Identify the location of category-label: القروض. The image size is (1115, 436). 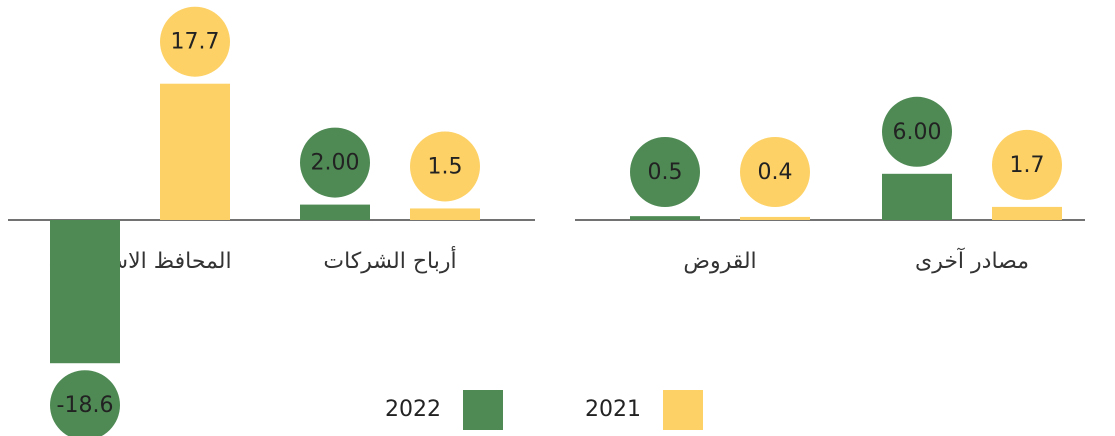
(719, 261).